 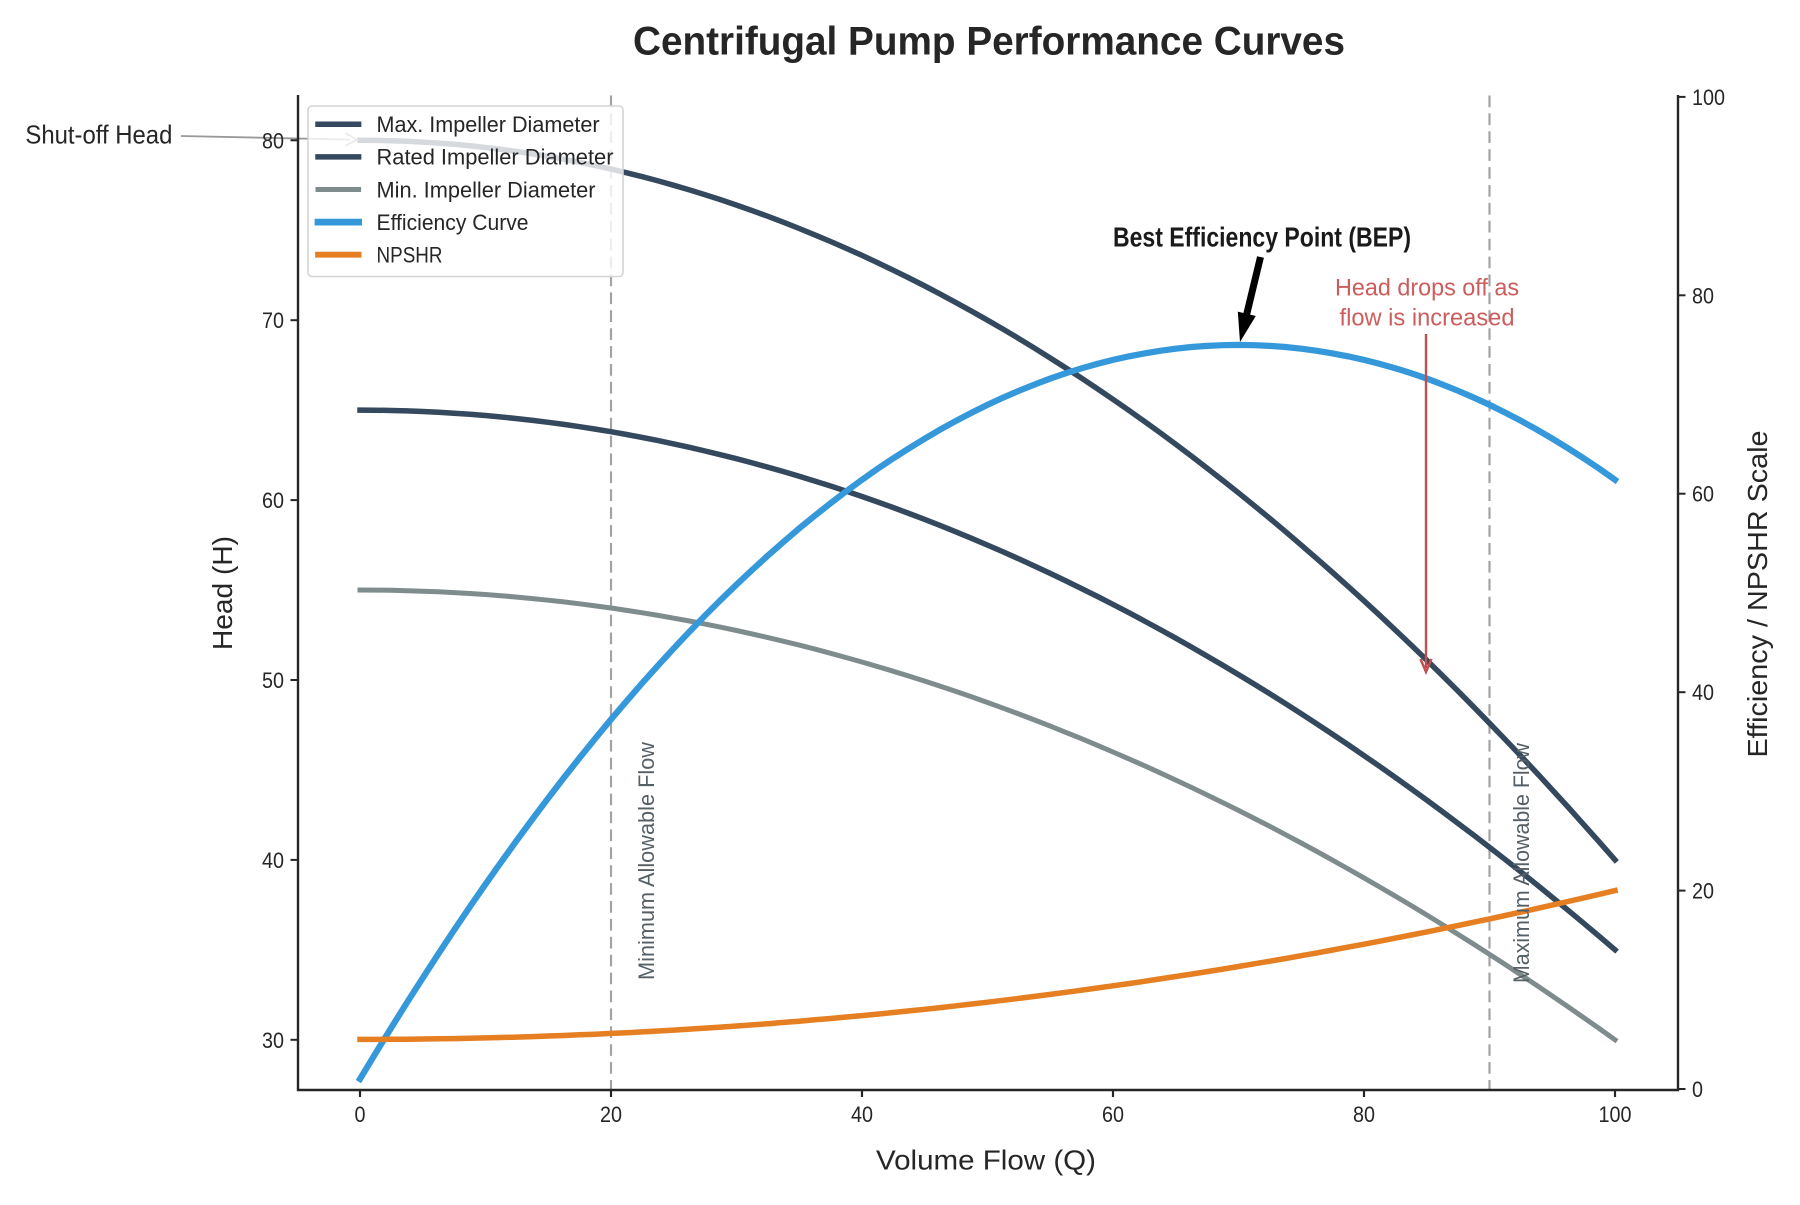 I want to click on svg-text: Efficiency Curve, so click(x=453, y=222).